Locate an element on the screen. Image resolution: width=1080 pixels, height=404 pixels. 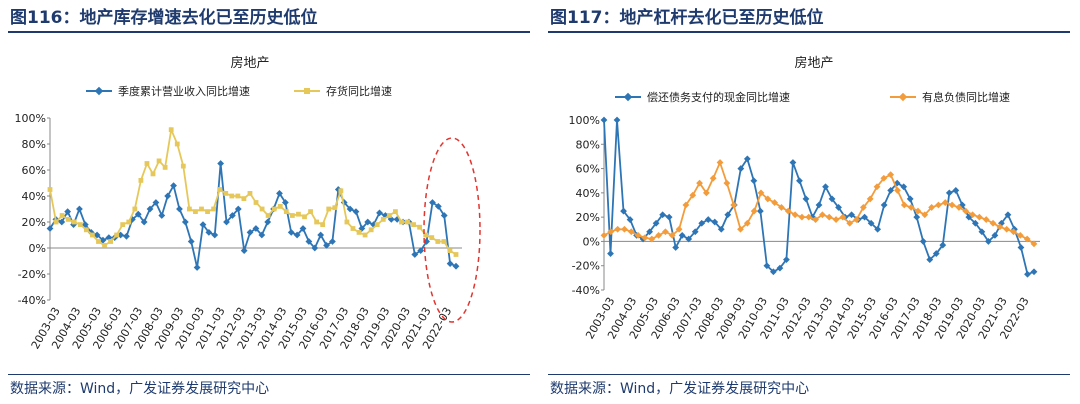
y-tick-label: 80% is located at coordinates (588, 144).